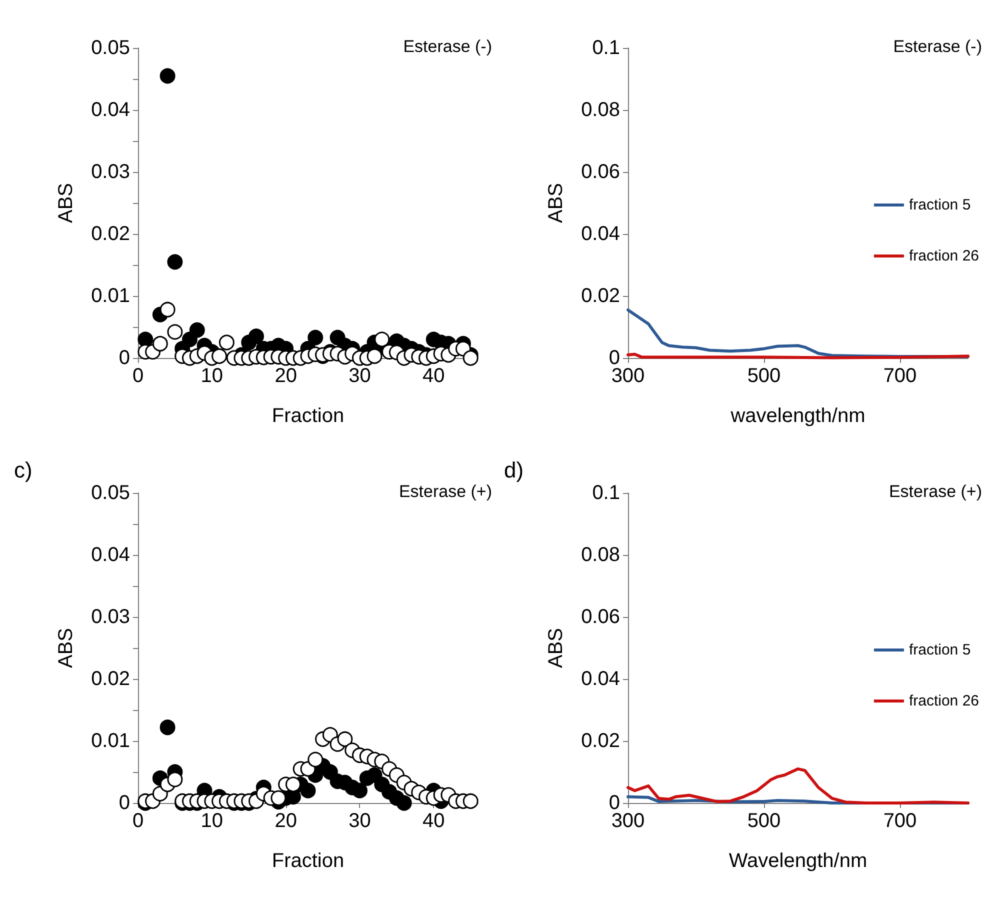 The image size is (998, 911). What do you see at coordinates (798, 416) in the screenshot?
I see `x-axis-title: wavelength/nm` at bounding box center [798, 416].